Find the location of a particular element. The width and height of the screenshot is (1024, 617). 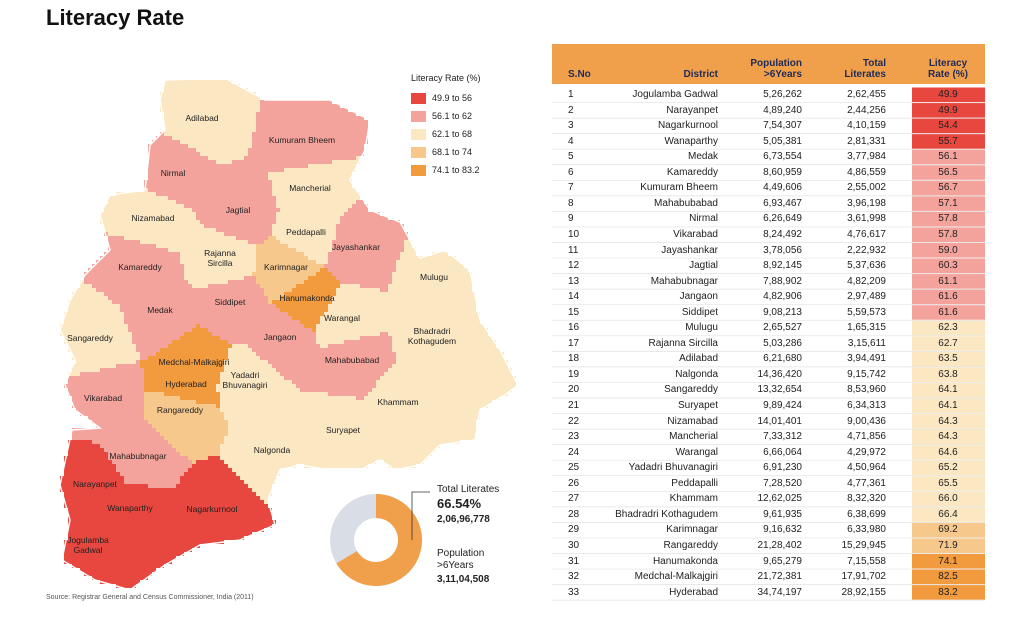

district-label: Jagtial is located at coordinates (238, 210).